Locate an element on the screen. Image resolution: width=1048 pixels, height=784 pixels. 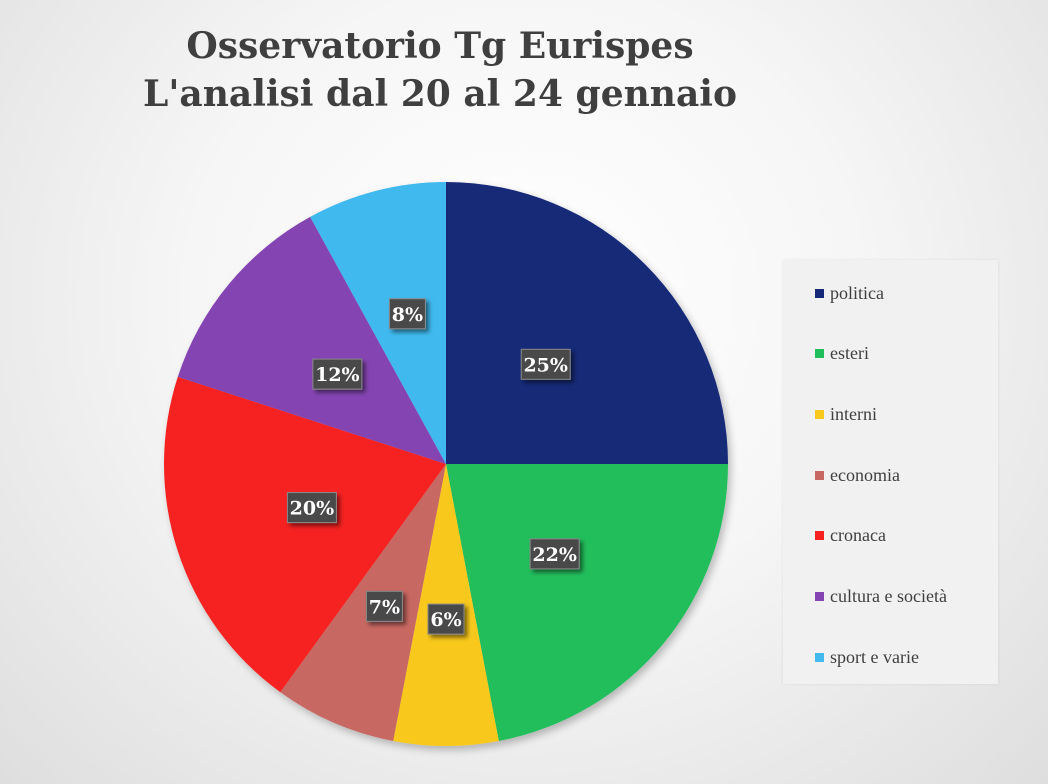
pie-slice-cultura-e-societa is located at coordinates (311, 340).